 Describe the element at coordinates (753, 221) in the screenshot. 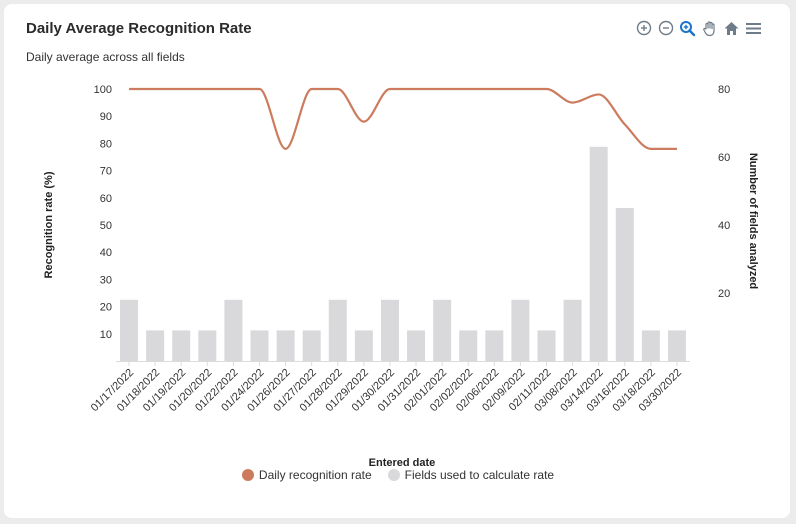

I see `y2-axis-title: Number of fields analyzed` at that location.